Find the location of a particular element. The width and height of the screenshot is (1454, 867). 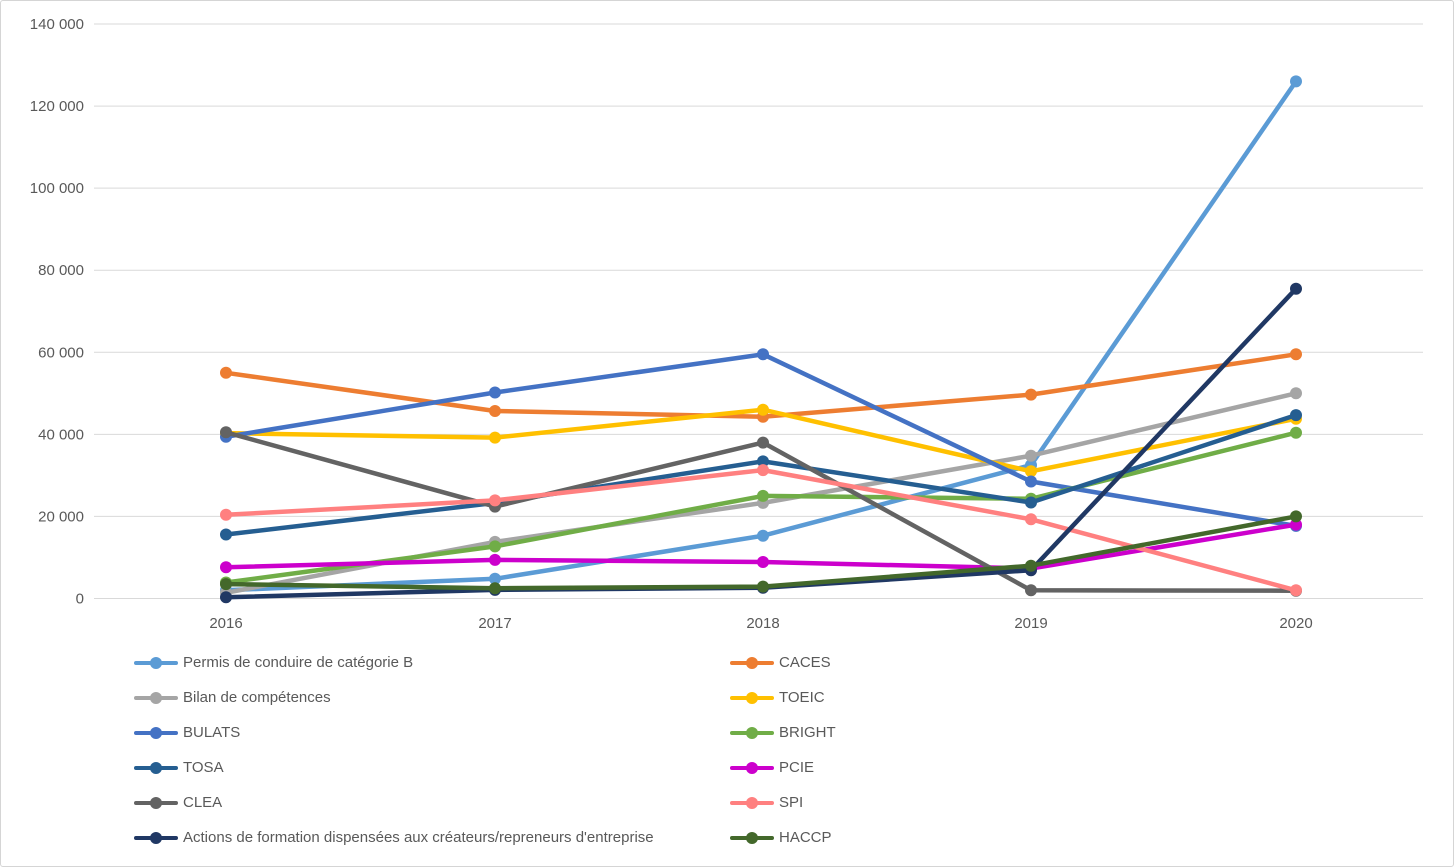

legend-item-bilan-de-competences: Bilan de compétences is located at coordinates (394, 698).